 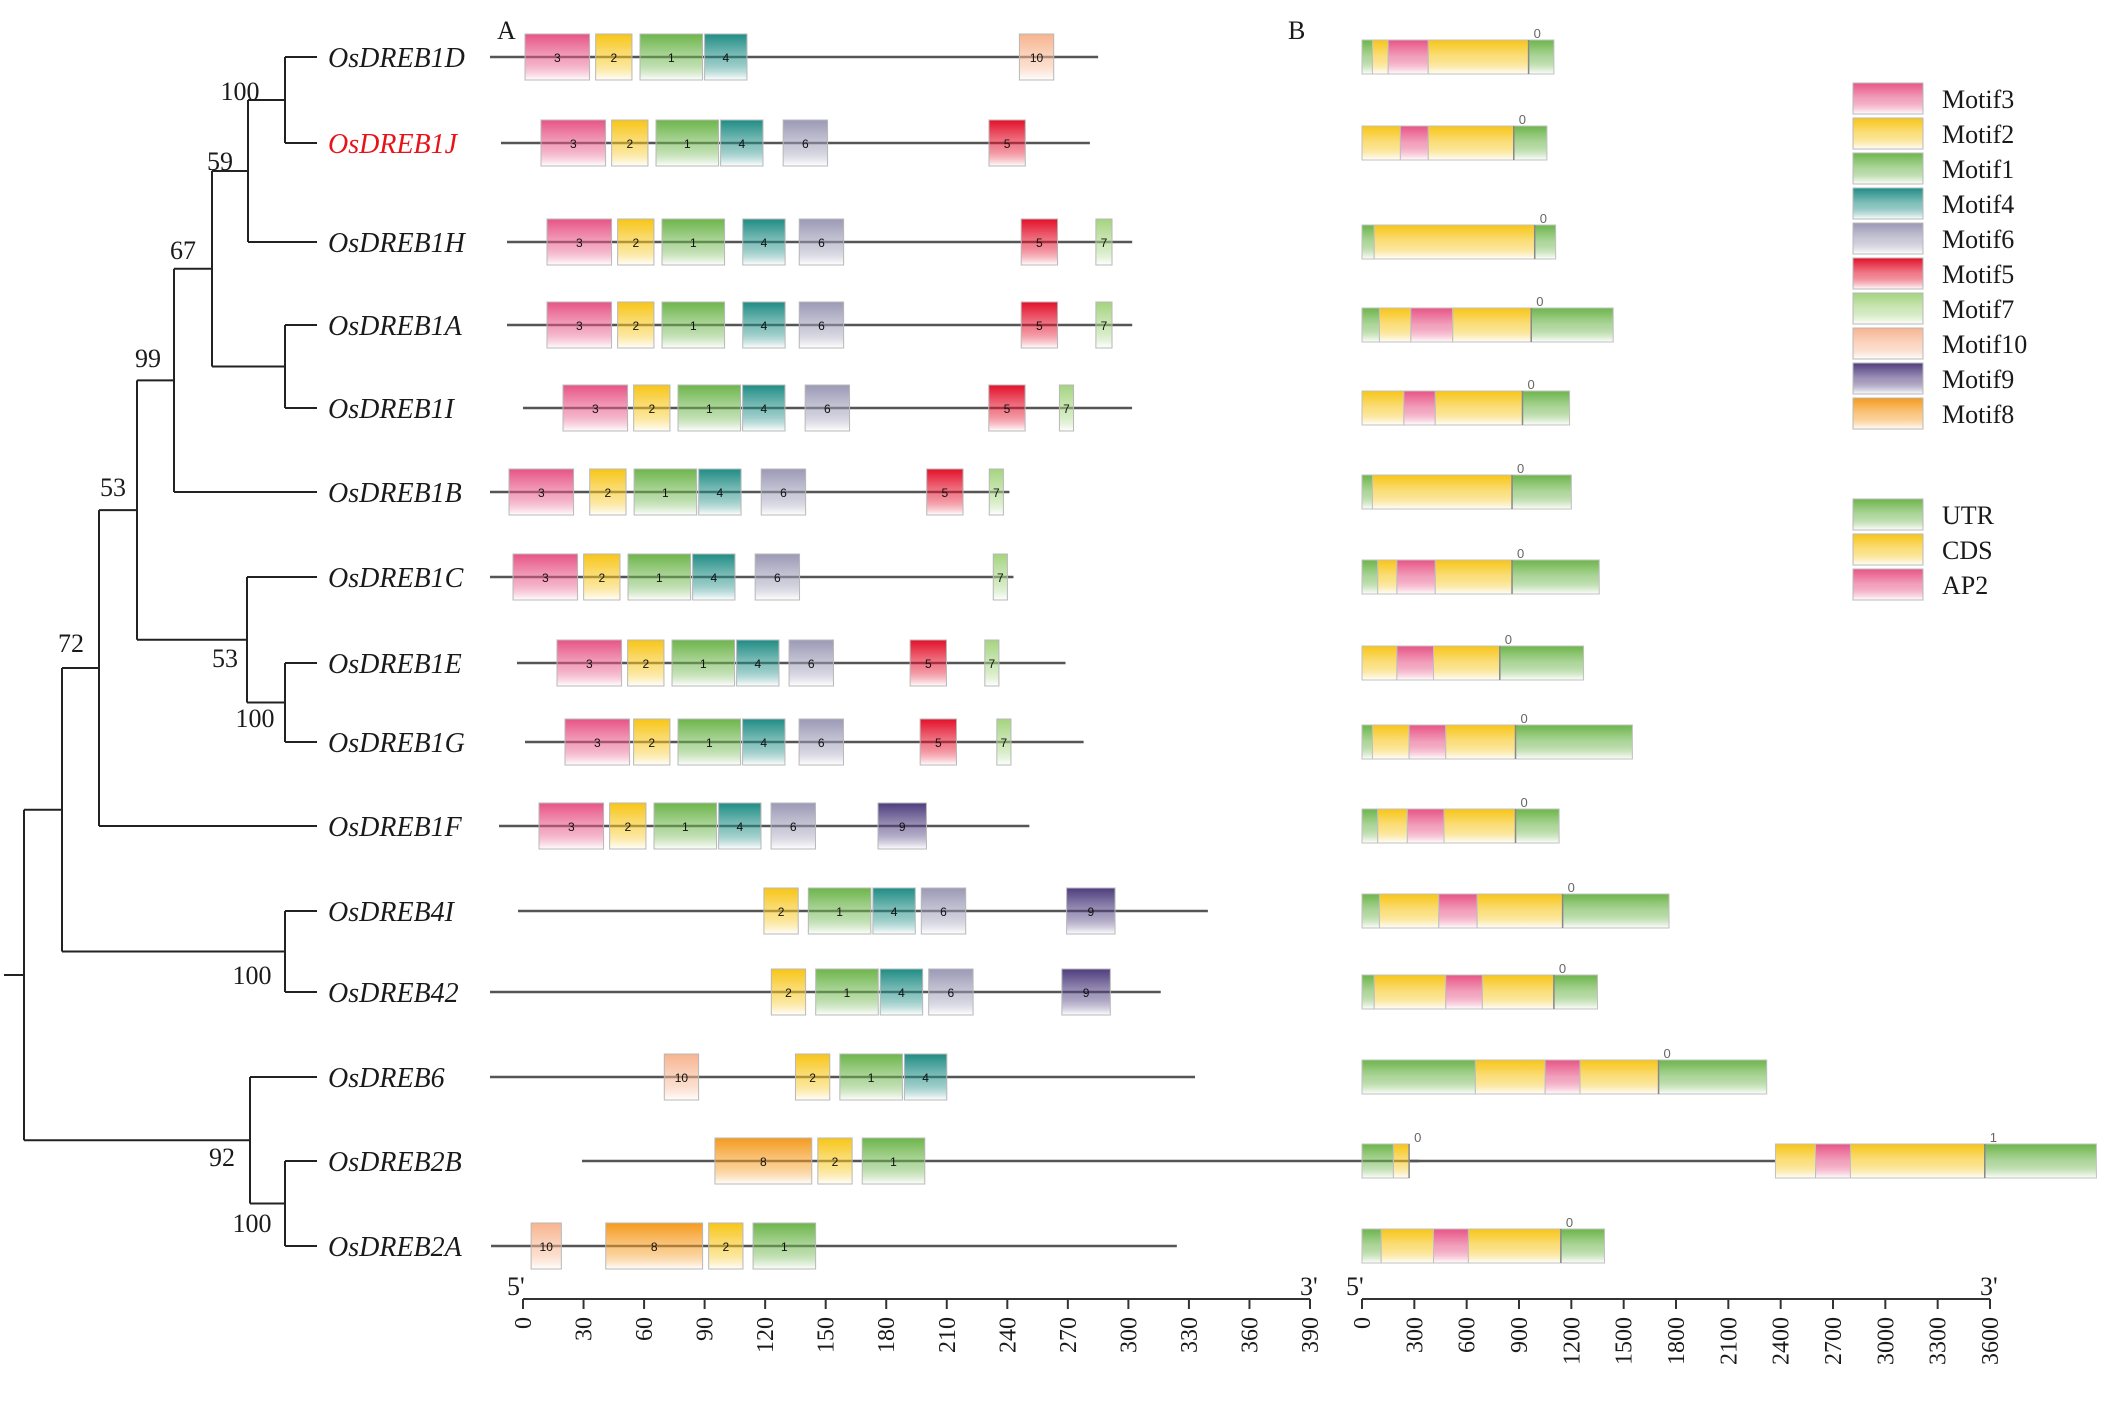 What do you see at coordinates (1782, 1341) in the screenshot?
I see `axis-tick-label: 2400` at bounding box center [1782, 1341].